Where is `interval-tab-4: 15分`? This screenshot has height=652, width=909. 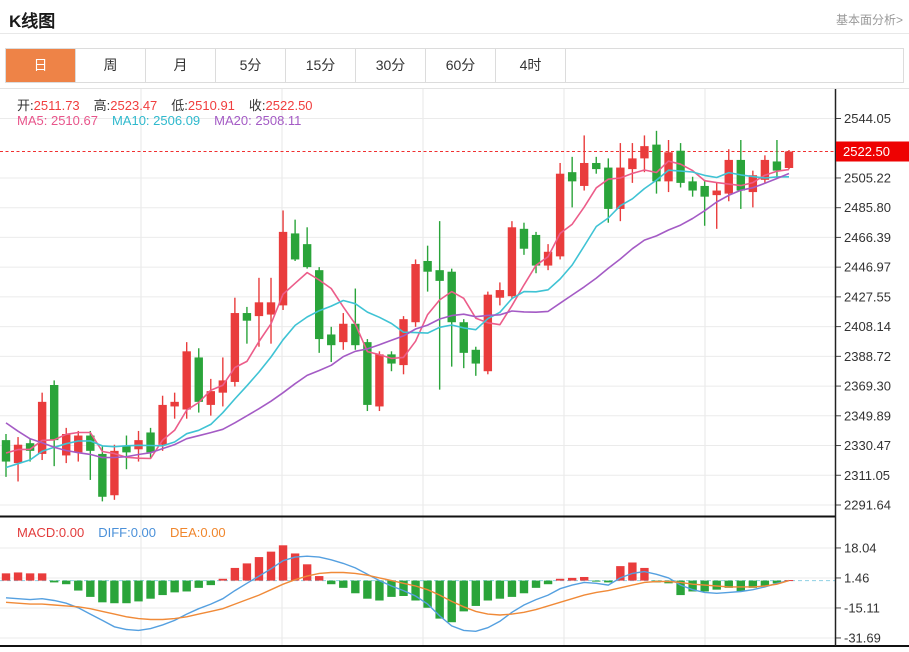
interval-tab-4: 15分 is located at coordinates (321, 65).